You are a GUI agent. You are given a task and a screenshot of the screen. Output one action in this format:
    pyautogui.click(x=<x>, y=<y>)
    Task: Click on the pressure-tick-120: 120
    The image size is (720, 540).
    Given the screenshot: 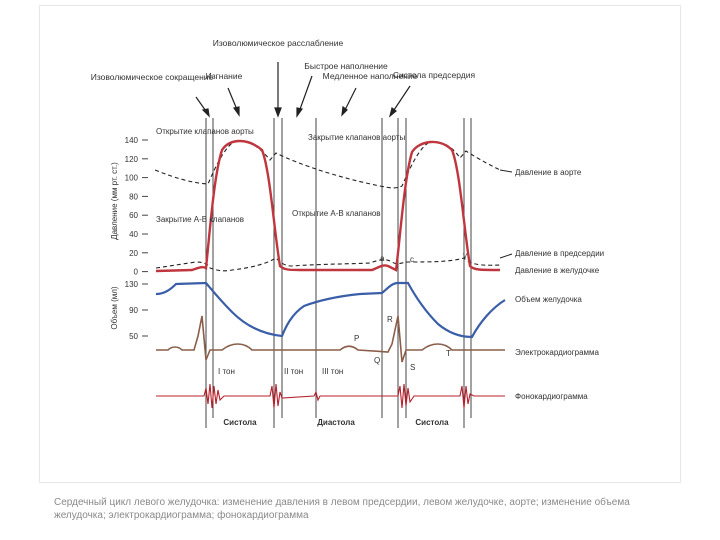 What is the action you would take?
    pyautogui.click(x=132, y=159)
    